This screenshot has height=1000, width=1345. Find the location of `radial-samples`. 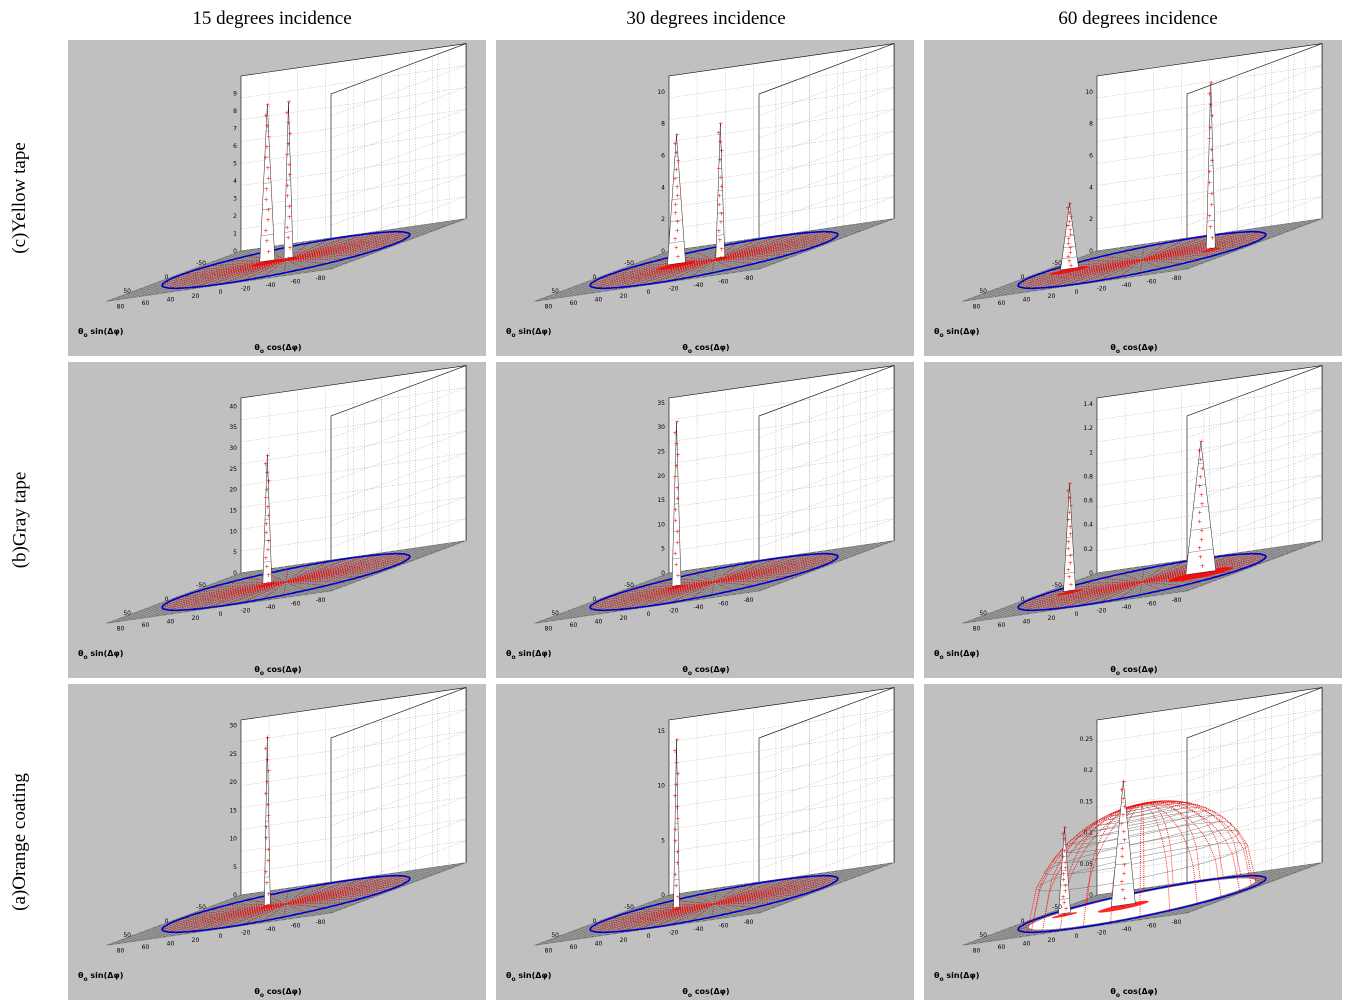

radial-samples is located at coordinates (714, 582).